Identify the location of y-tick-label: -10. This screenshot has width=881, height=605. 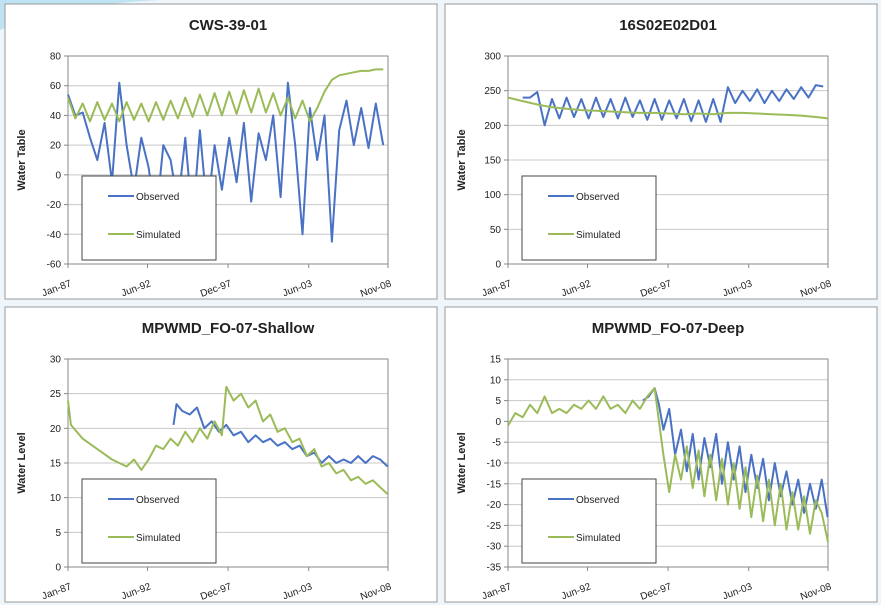
(494, 464).